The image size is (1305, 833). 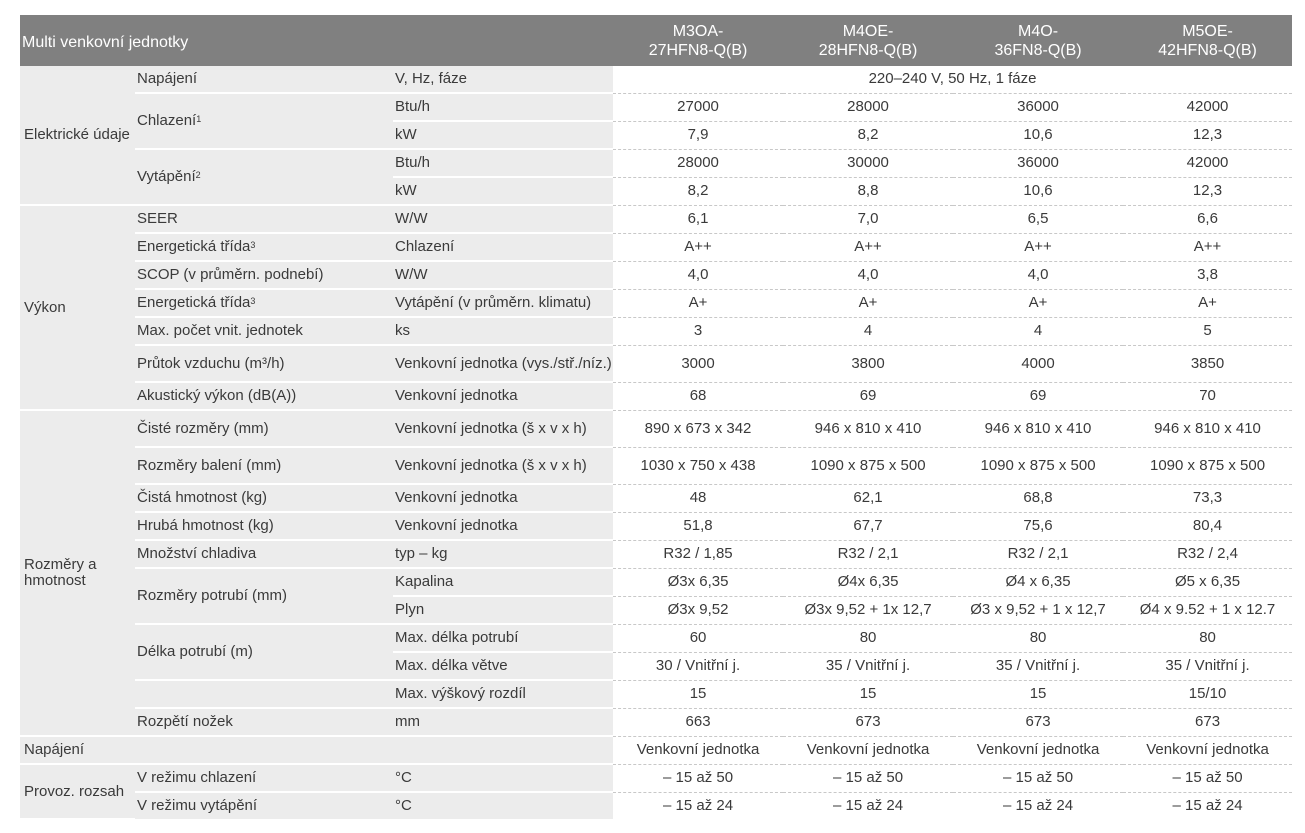 I want to click on value-cell: 7,9, so click(x=698, y=135).